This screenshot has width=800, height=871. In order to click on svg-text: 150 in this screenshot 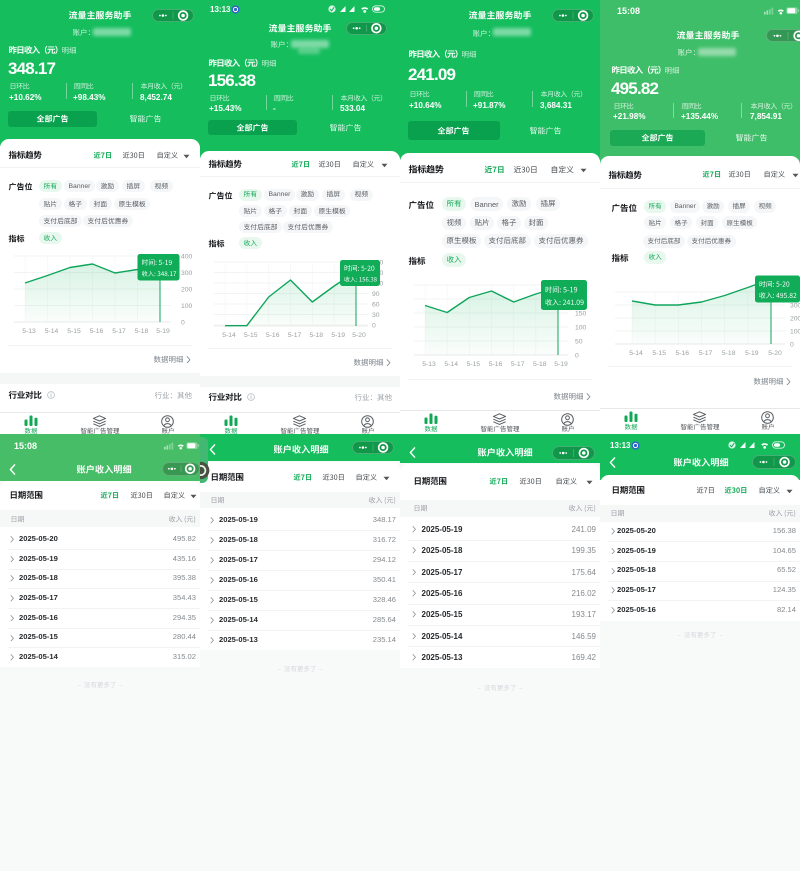, I will do `click(581, 313)`.